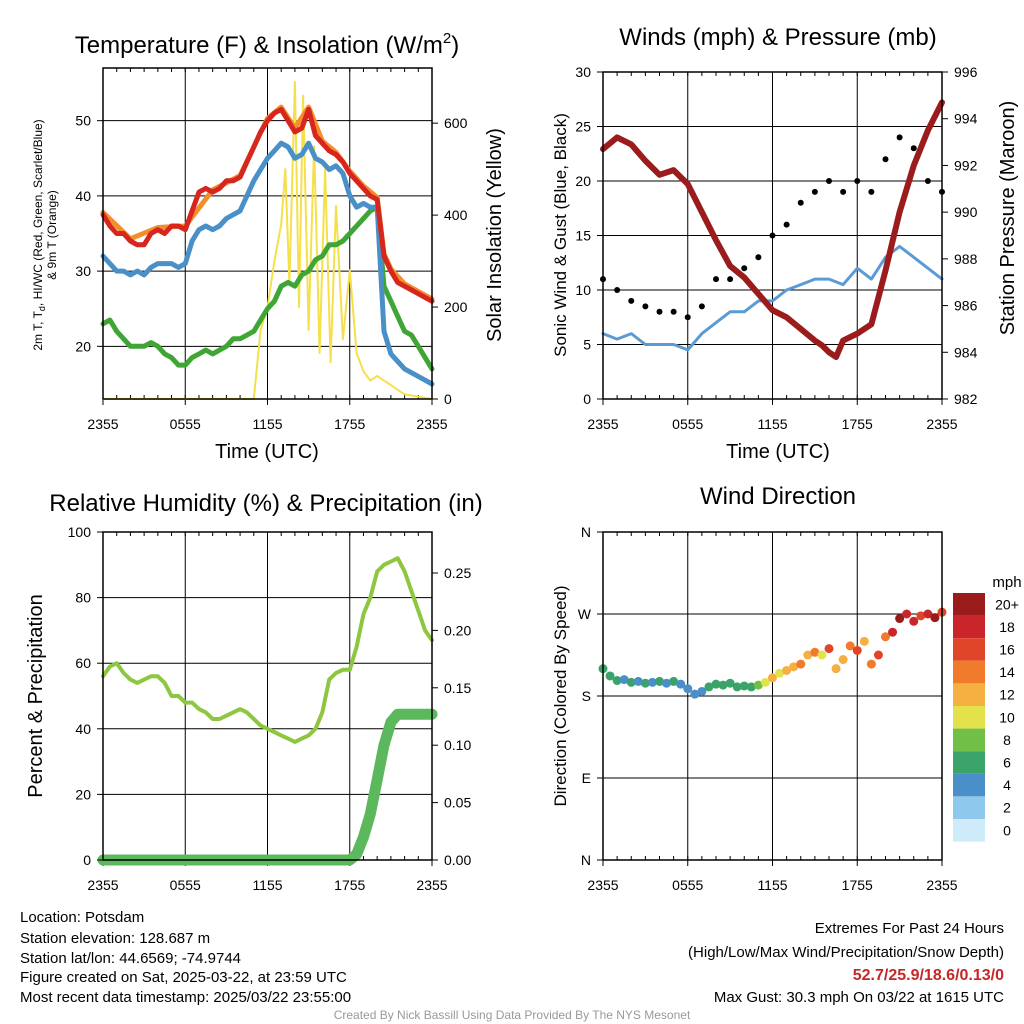  Describe the element at coordinates (267, 44) in the screenshot. I see `temperature-title: Temperature (F) & Insolation (W/m2)` at that location.